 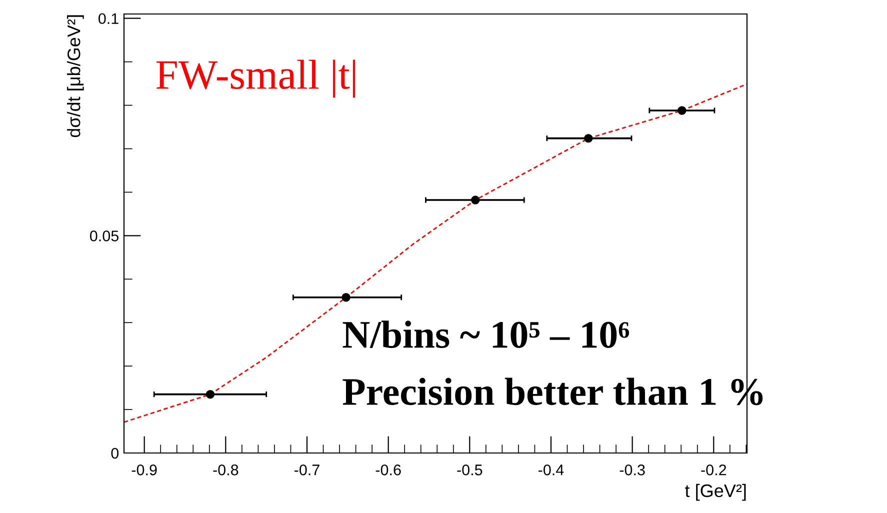 I want to click on y-tick-label: 0.1, so click(x=108, y=18).